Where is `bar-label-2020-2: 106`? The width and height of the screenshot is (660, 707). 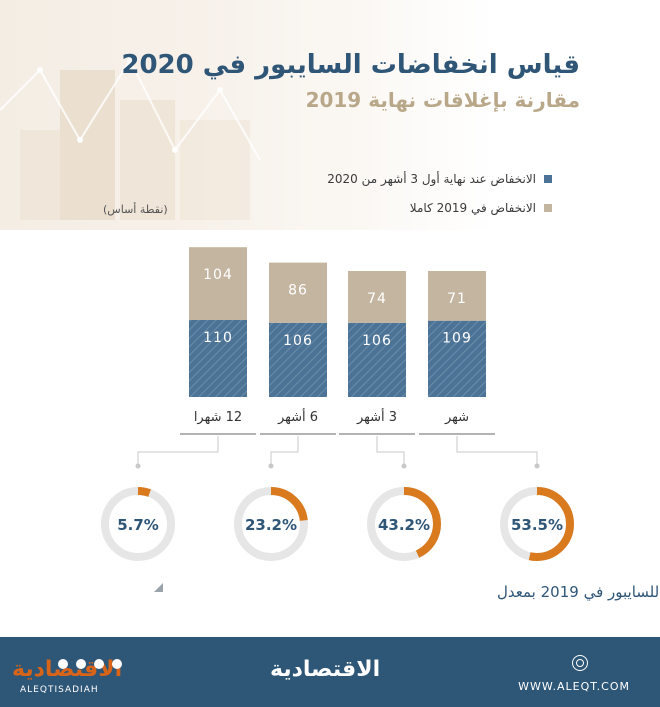 bar-label-2020-2: 106 is located at coordinates (377, 341).